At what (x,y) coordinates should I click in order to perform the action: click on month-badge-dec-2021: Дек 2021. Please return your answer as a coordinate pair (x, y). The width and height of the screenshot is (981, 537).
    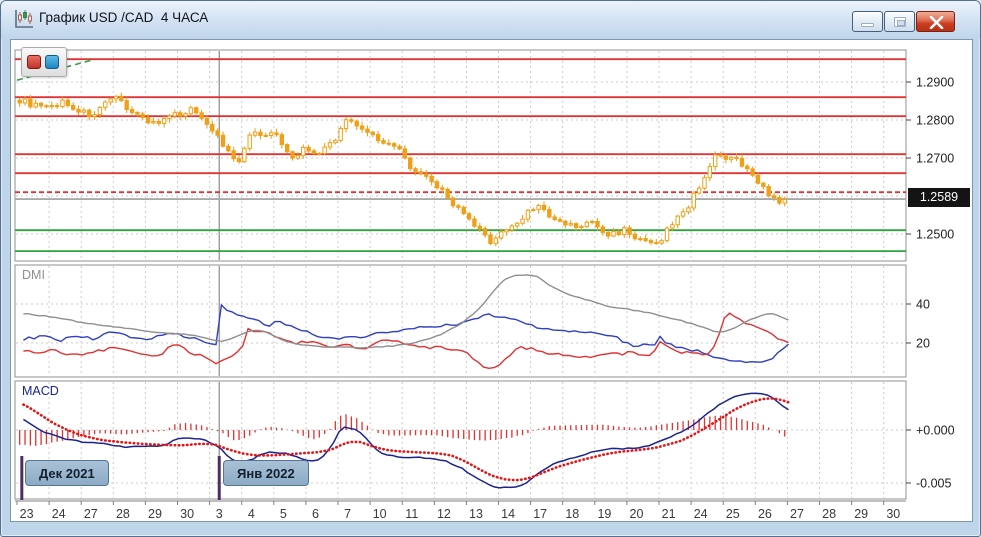
    Looking at the image, I should click on (67, 473).